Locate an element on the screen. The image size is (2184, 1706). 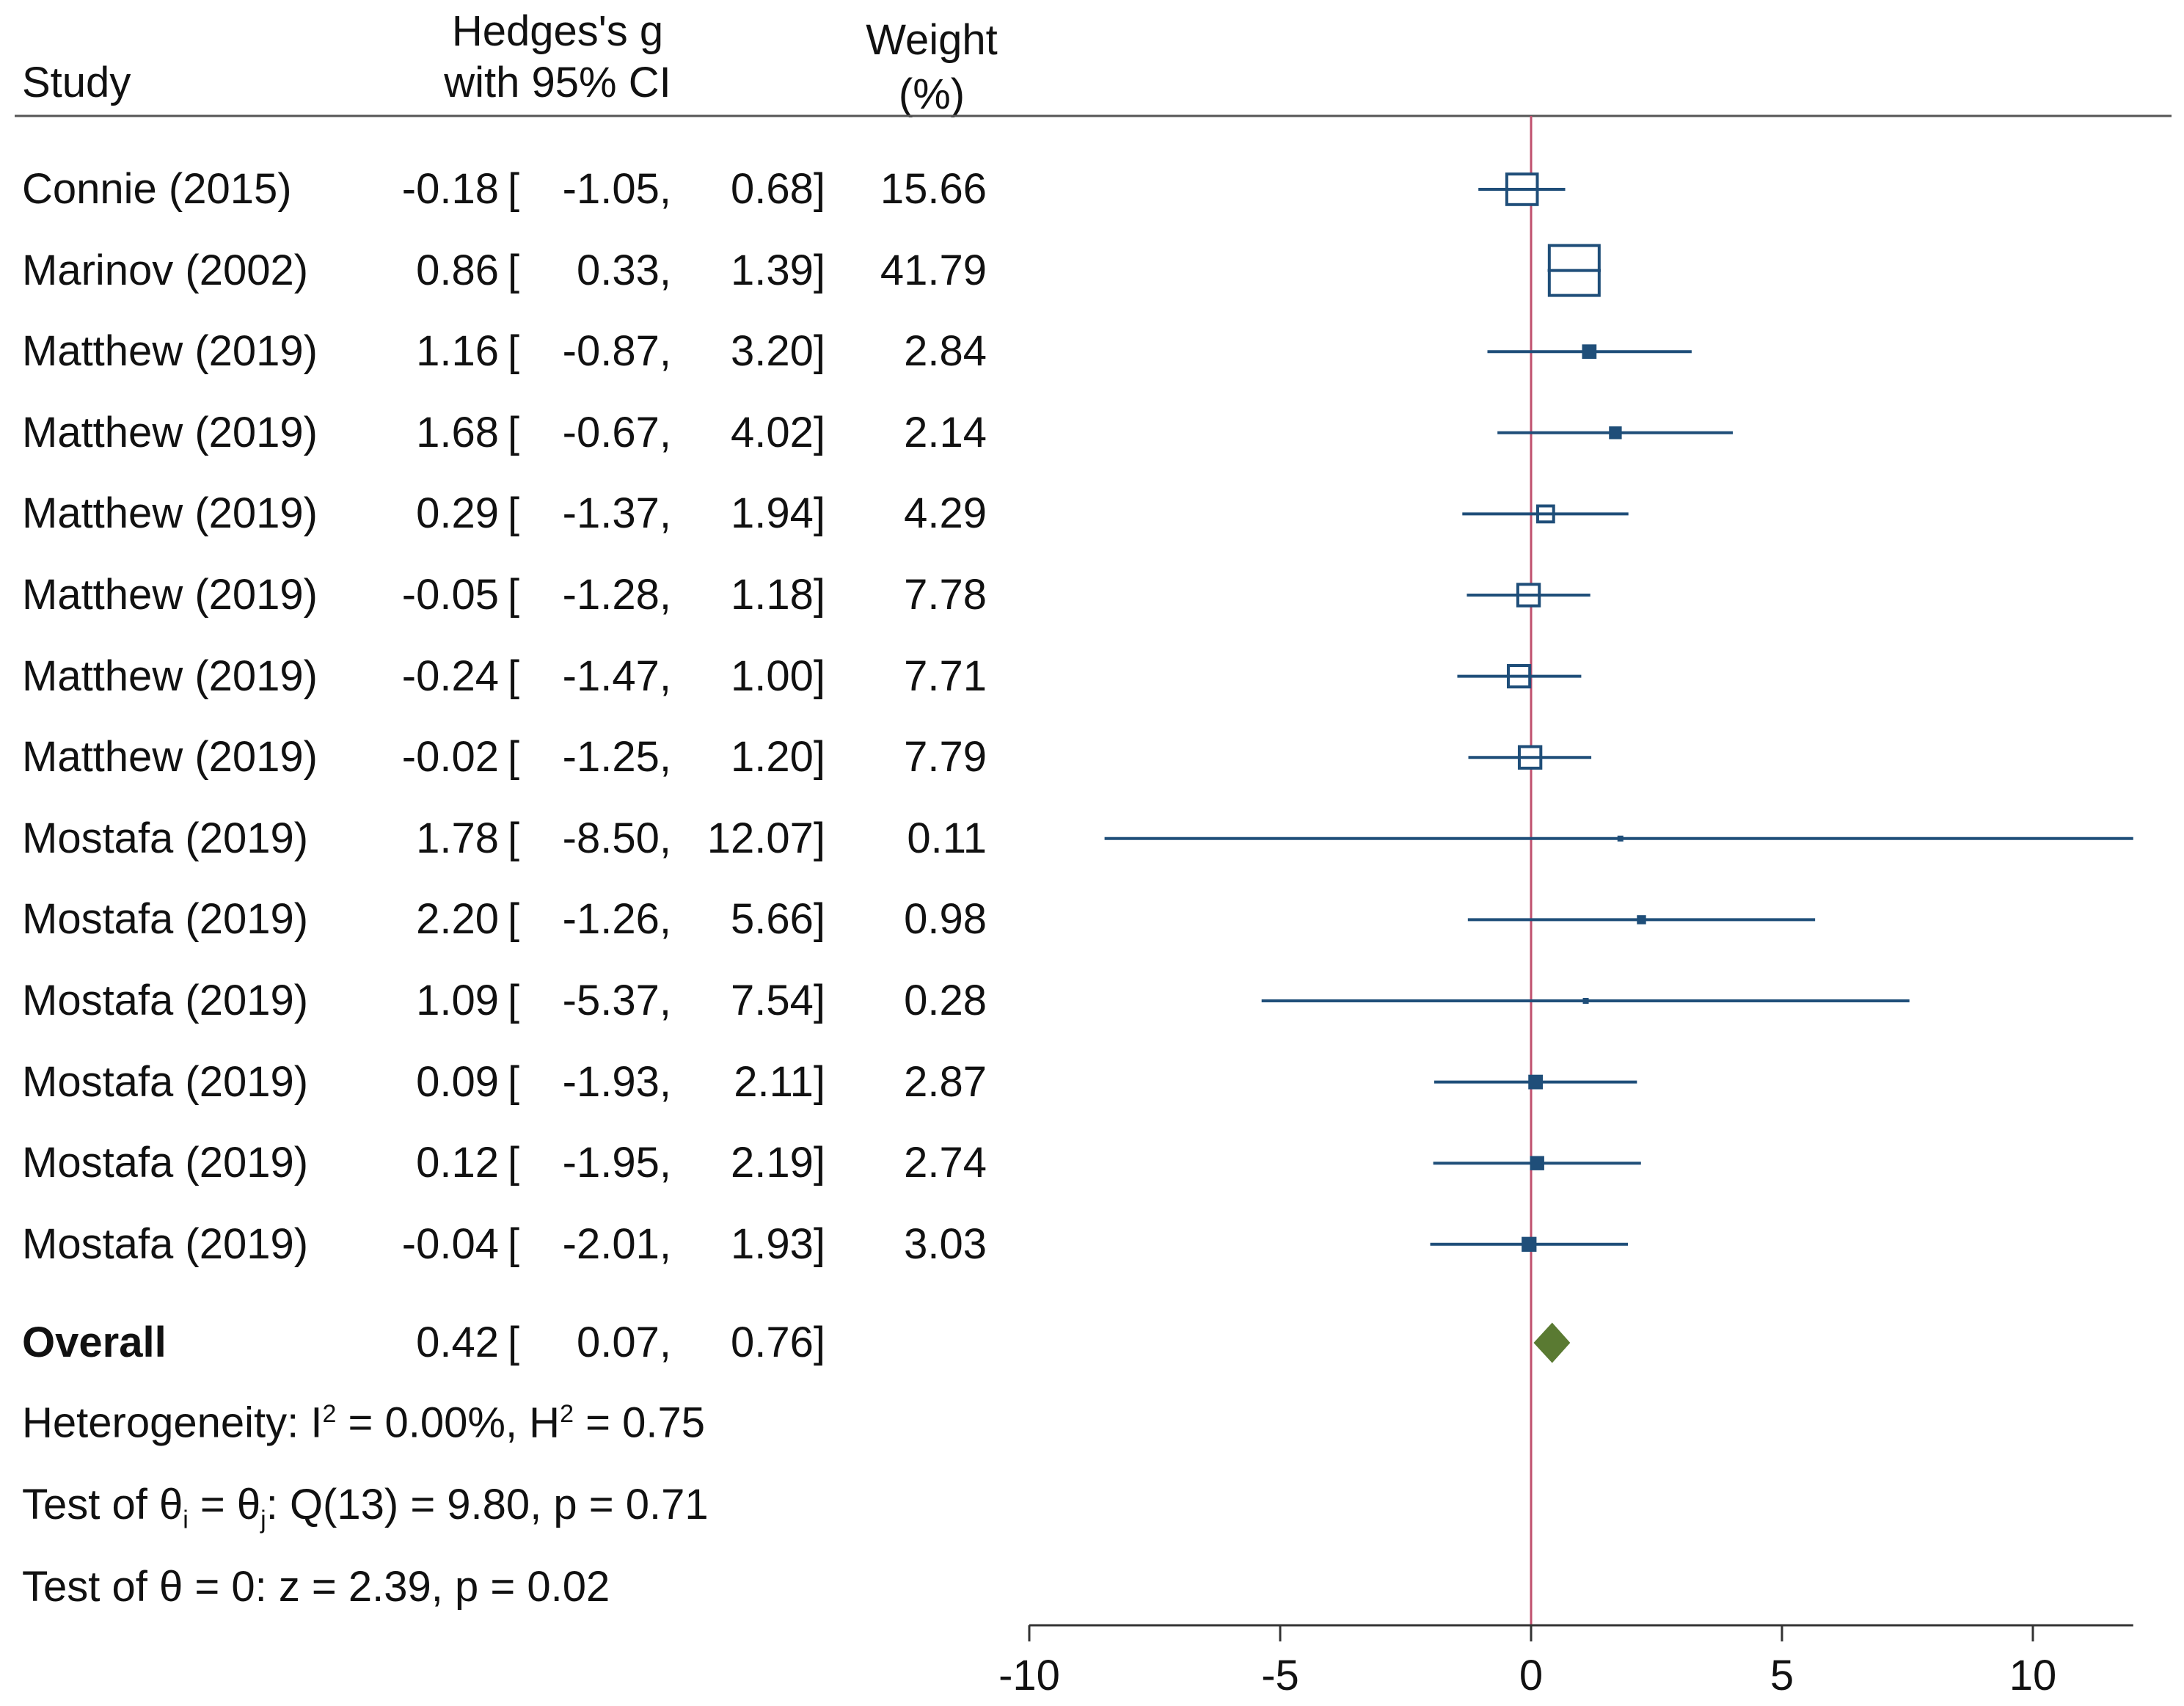
study-weight: 2.84 is located at coordinates (946, 351).